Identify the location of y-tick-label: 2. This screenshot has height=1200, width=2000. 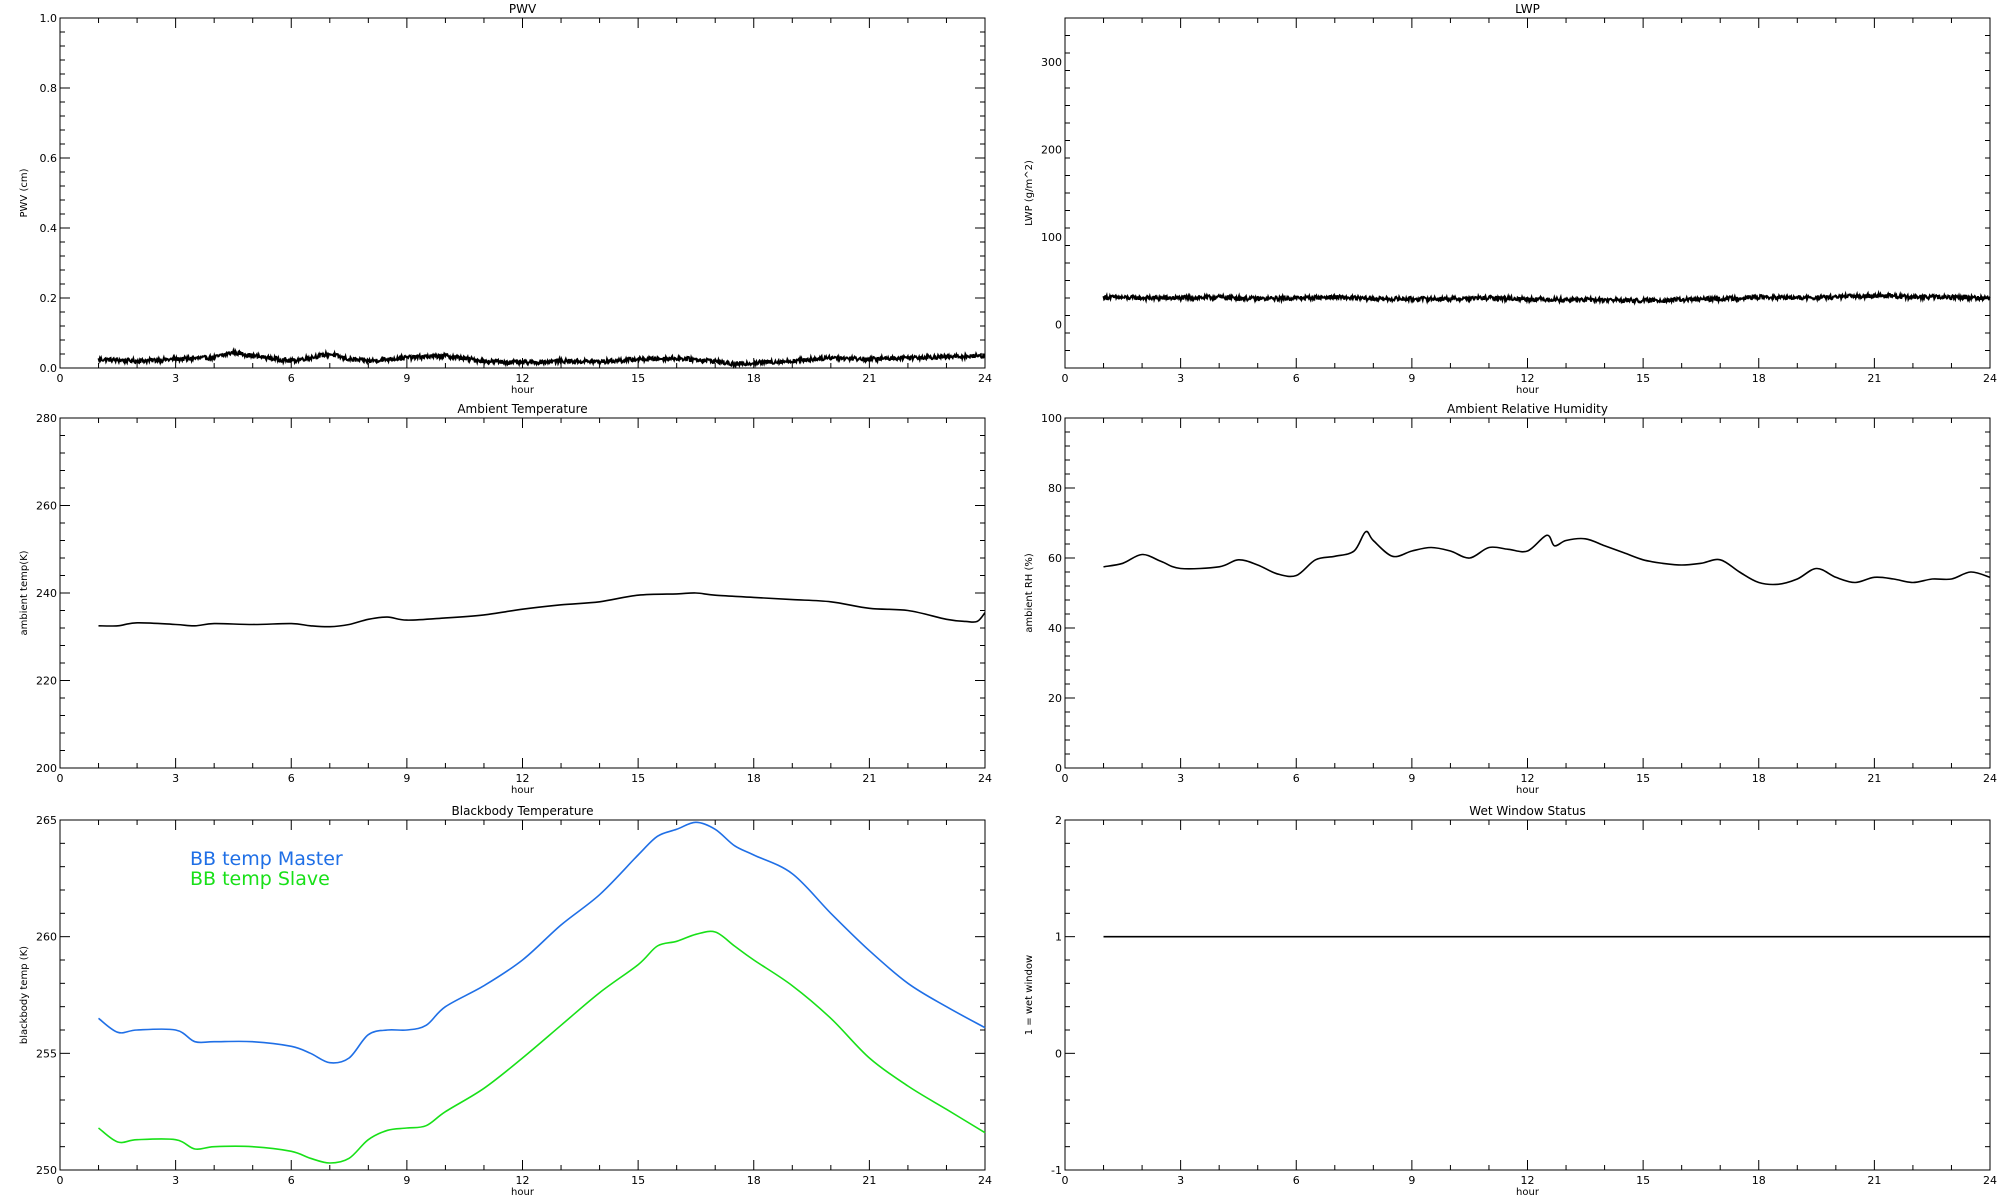
(1058, 820).